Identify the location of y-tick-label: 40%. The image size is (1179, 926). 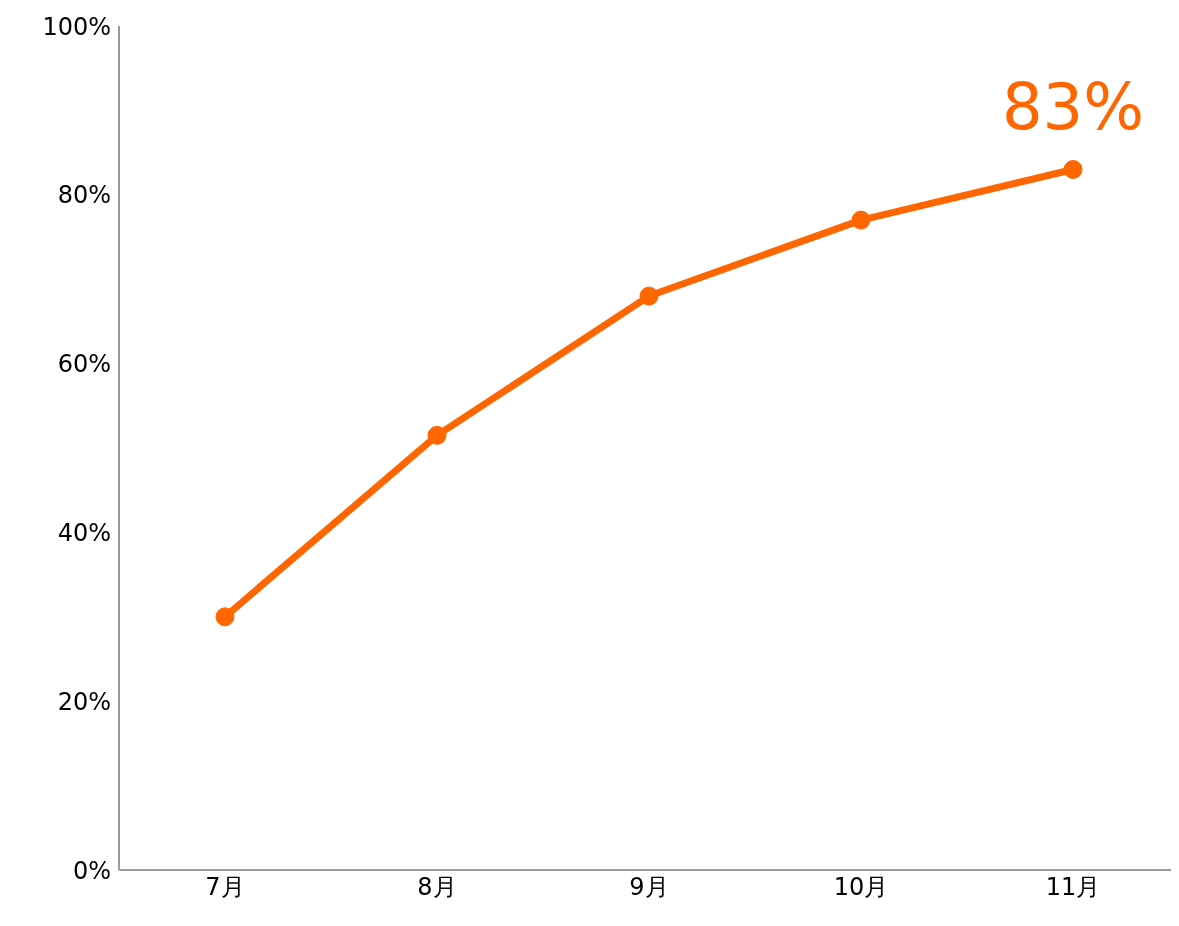
(84, 532).